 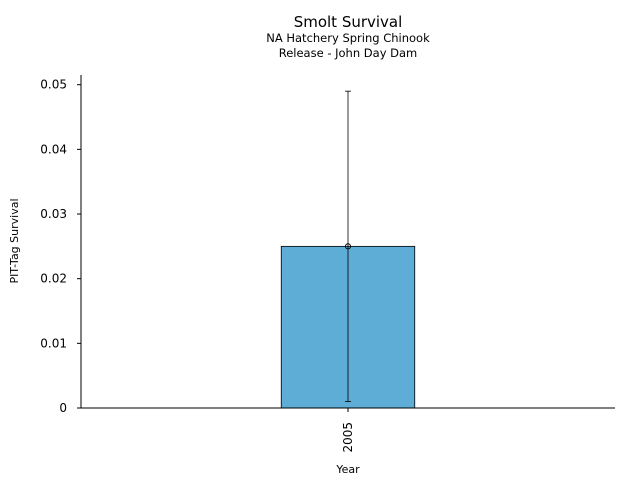 I want to click on y-tick-label-3: 0.03, so click(x=53, y=214).